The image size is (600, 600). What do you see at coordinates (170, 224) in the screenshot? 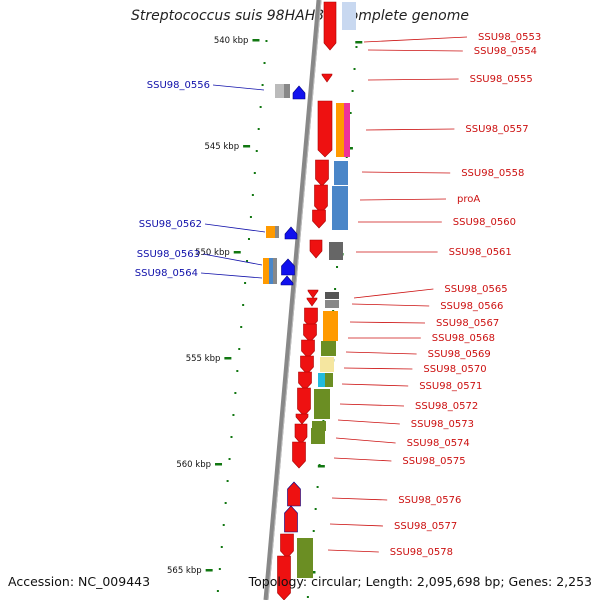
I see `gene-label: SSU98_0562` at bounding box center [170, 224].